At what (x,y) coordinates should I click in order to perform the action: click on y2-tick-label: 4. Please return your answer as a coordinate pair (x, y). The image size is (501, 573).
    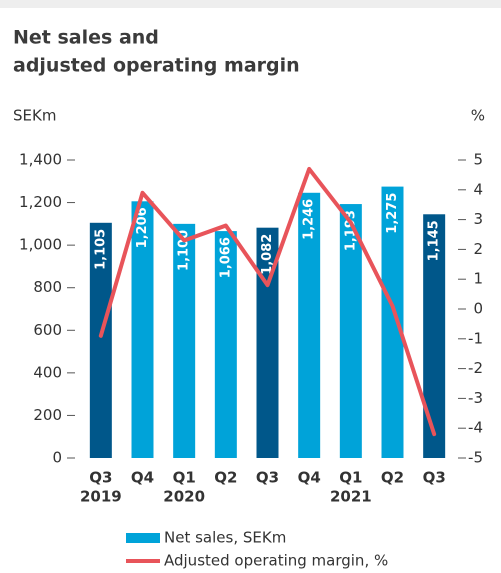
    Looking at the image, I should click on (478, 189).